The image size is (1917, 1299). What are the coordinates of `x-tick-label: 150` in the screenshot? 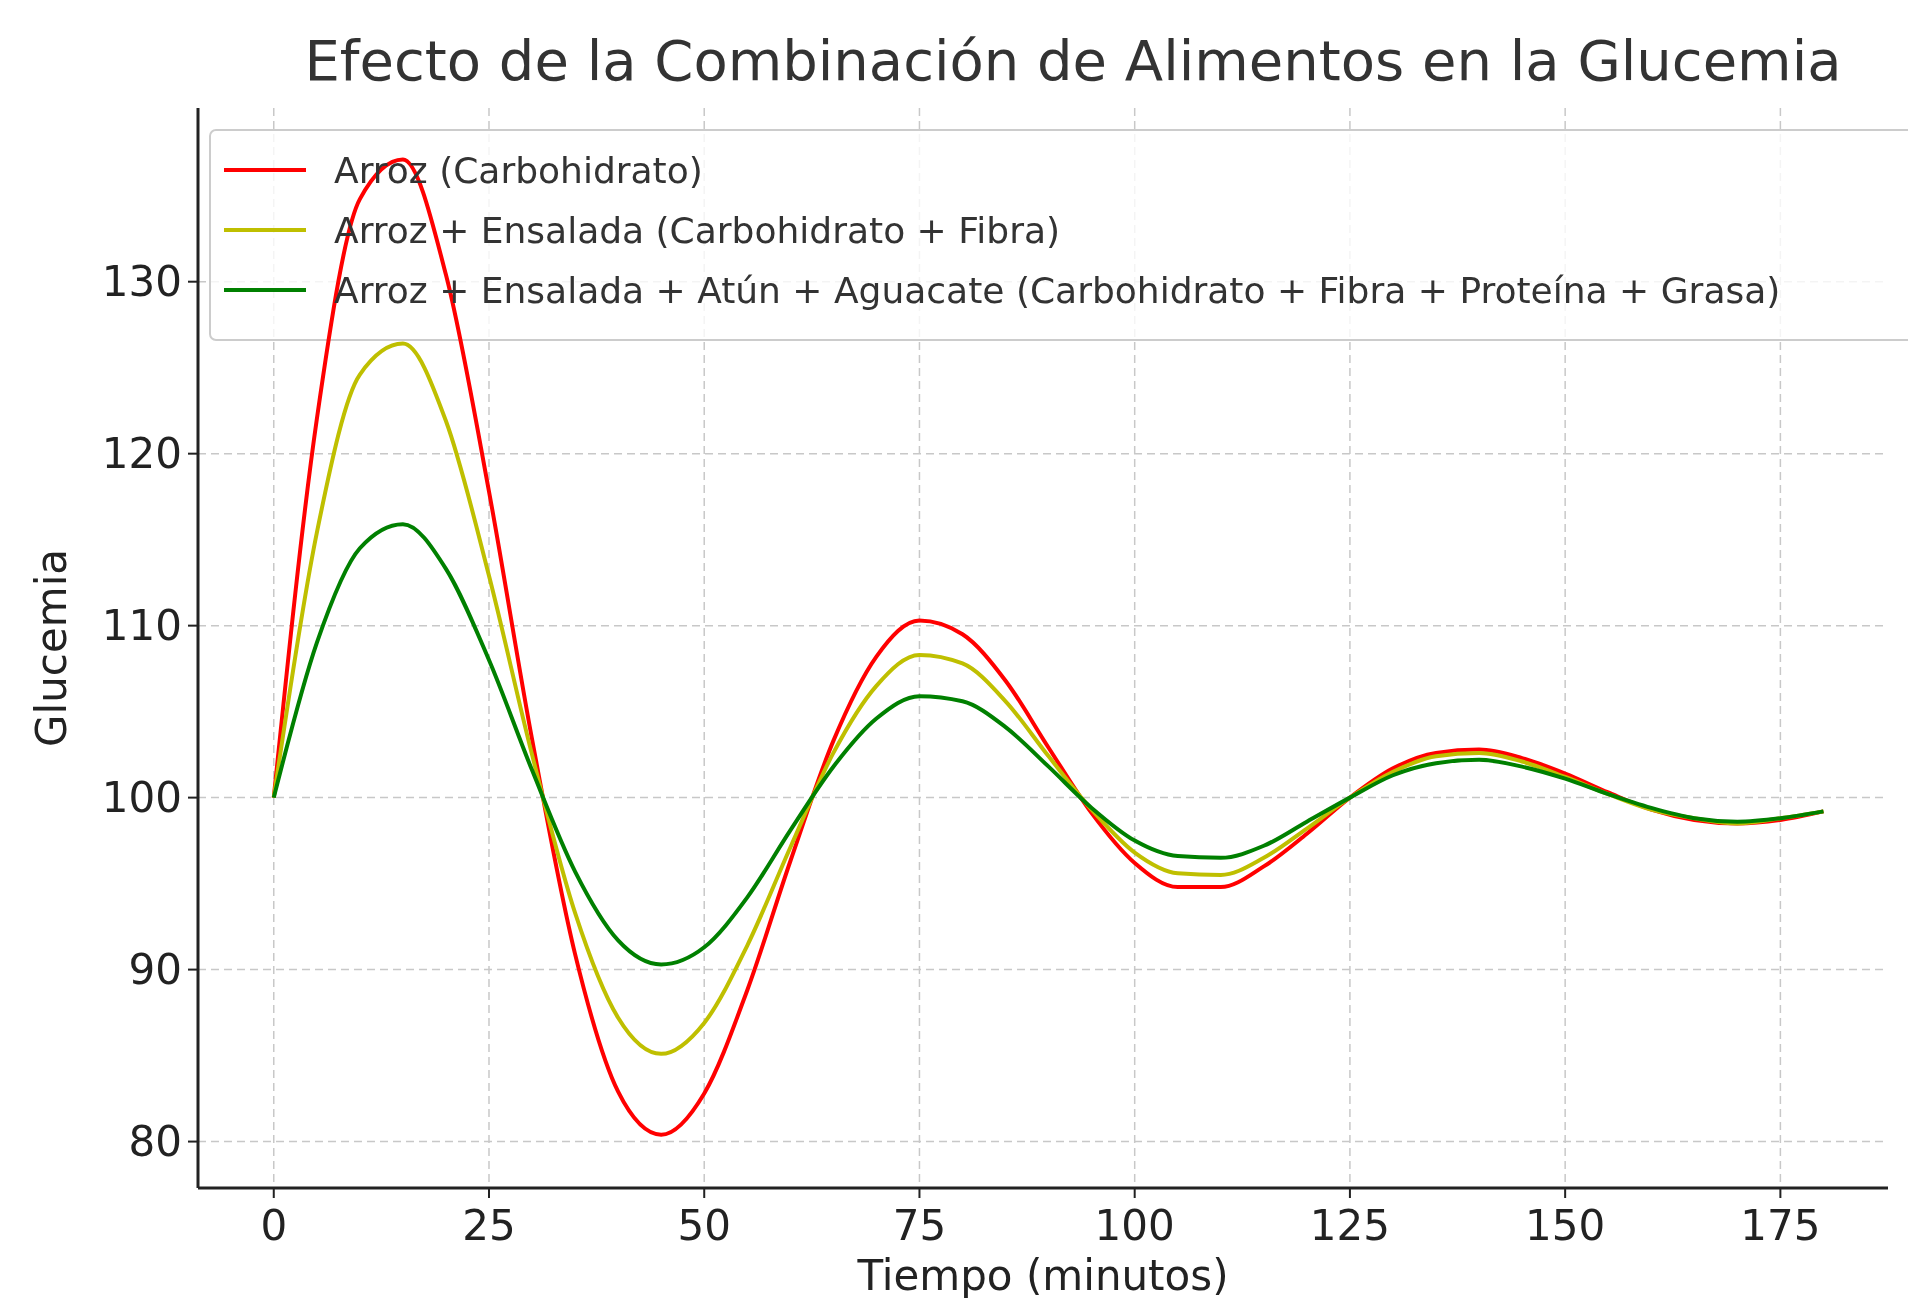 It's located at (1565, 1225).